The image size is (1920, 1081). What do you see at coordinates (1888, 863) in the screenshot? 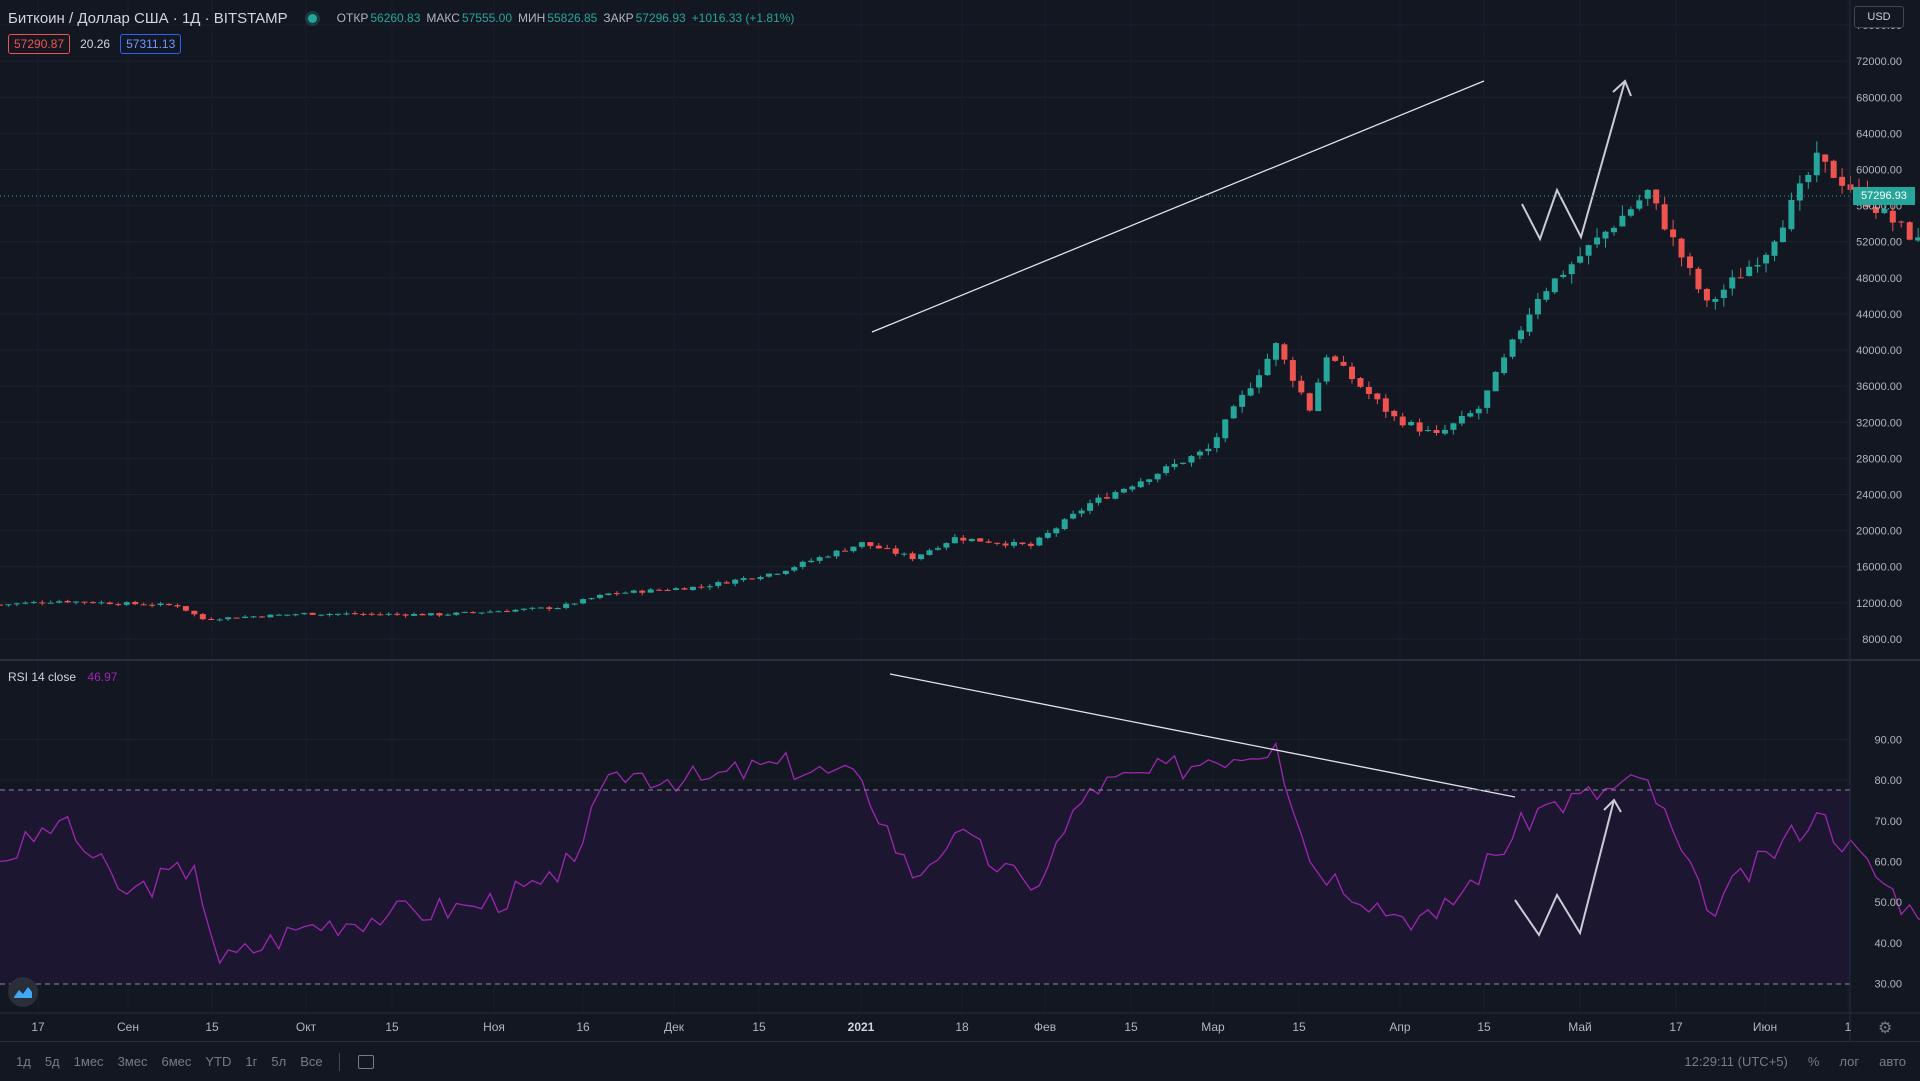
I see `rsi-tick-label: 60.00` at bounding box center [1888, 863].